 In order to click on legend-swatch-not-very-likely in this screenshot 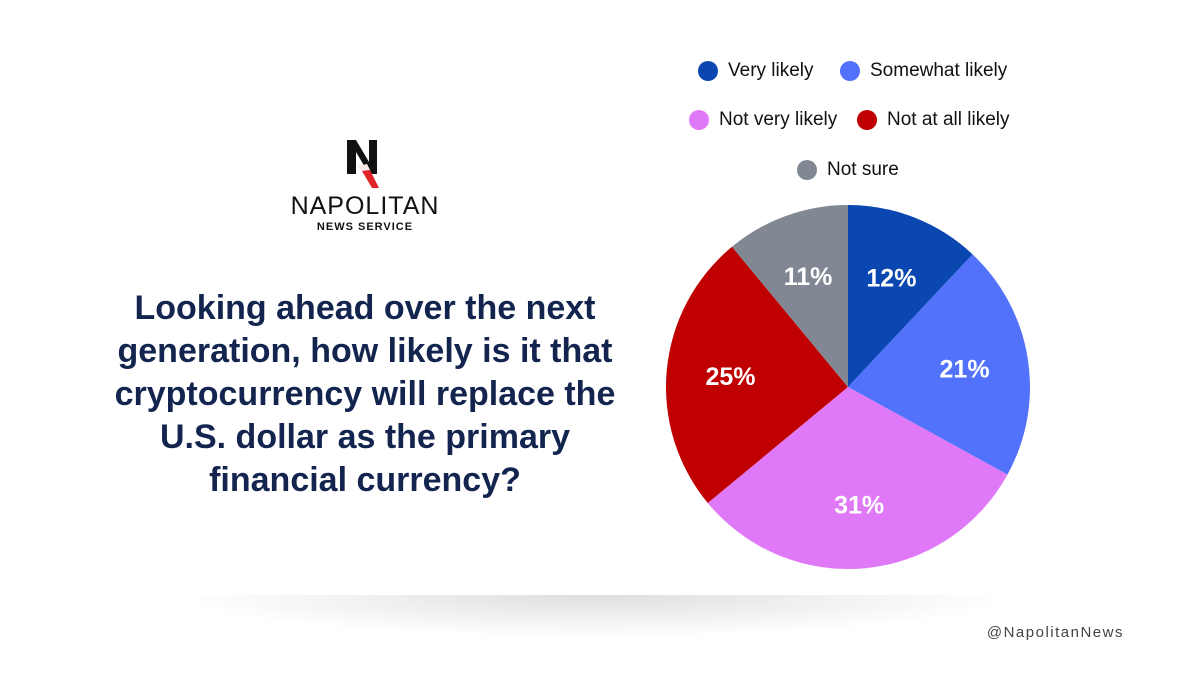, I will do `click(699, 120)`.